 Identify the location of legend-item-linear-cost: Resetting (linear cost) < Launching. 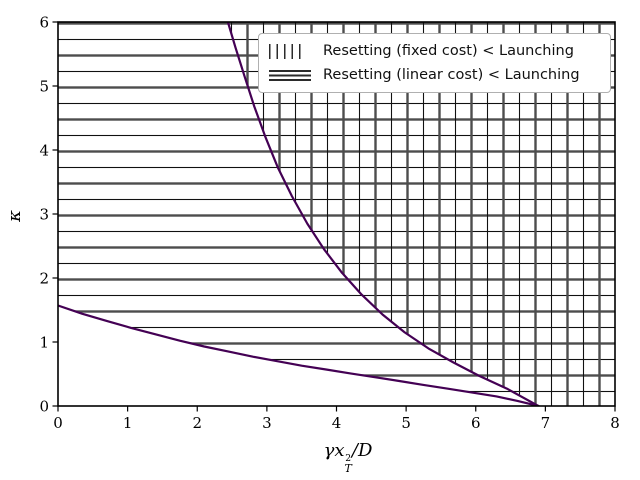
(435, 75).